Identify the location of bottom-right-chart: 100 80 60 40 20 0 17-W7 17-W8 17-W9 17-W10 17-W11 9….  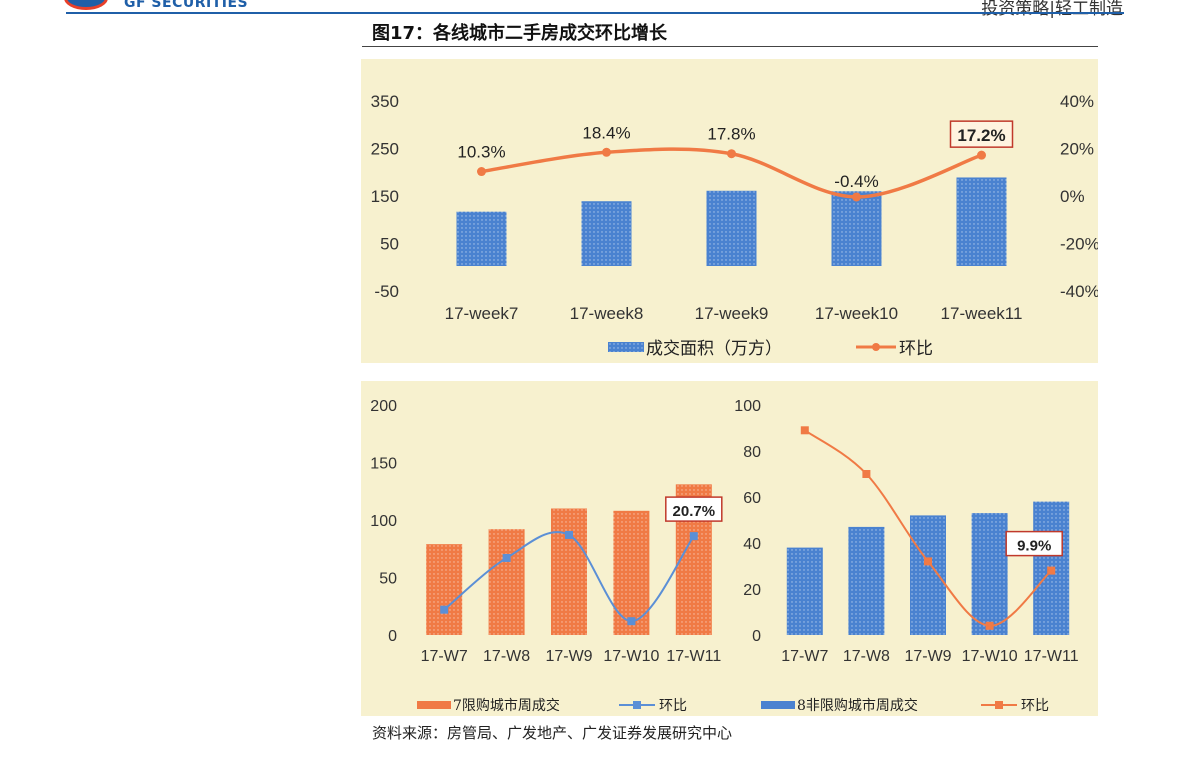
(914, 548).